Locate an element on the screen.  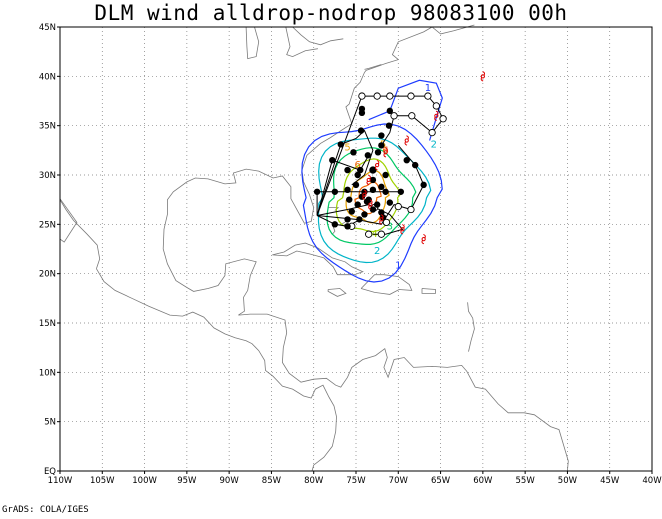
lon-tick-label: 110W is located at coordinates (60, 481).